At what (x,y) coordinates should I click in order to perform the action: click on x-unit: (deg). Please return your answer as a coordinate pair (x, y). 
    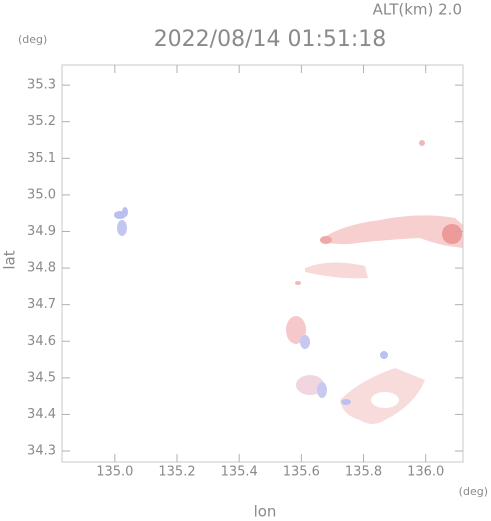
    Looking at the image, I should click on (473, 491).